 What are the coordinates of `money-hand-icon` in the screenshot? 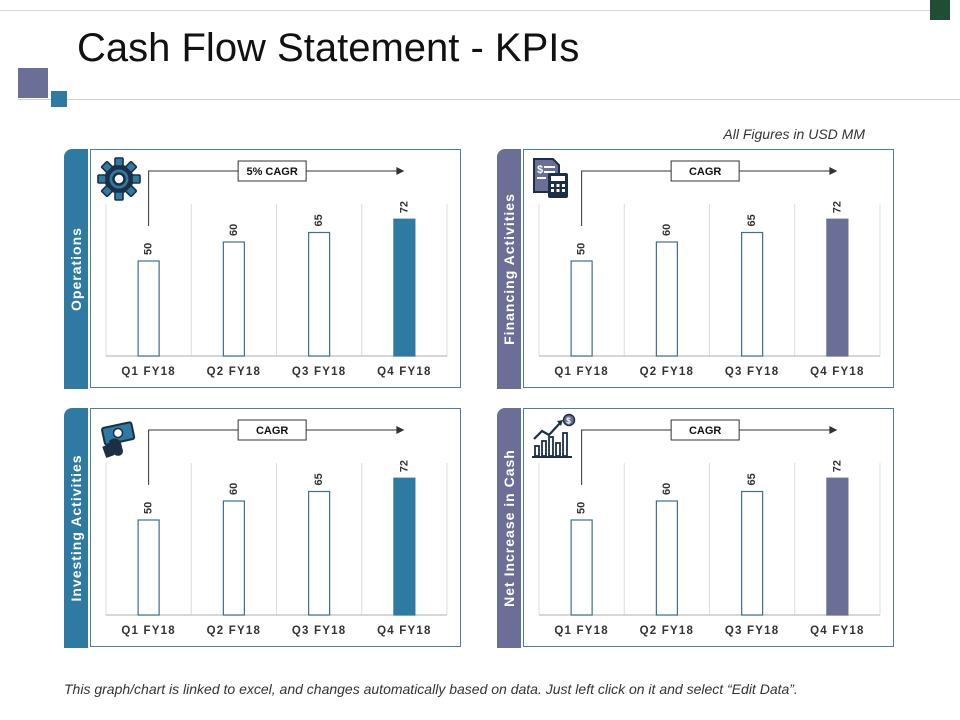 It's located at (118, 439).